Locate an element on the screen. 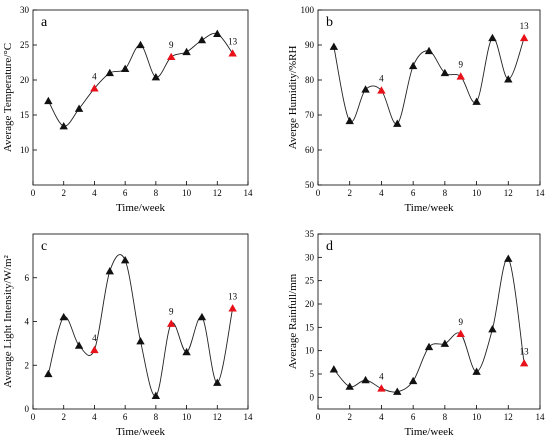 This screenshot has width=550, height=446. y-tick-label: 10 is located at coordinates (310, 351).